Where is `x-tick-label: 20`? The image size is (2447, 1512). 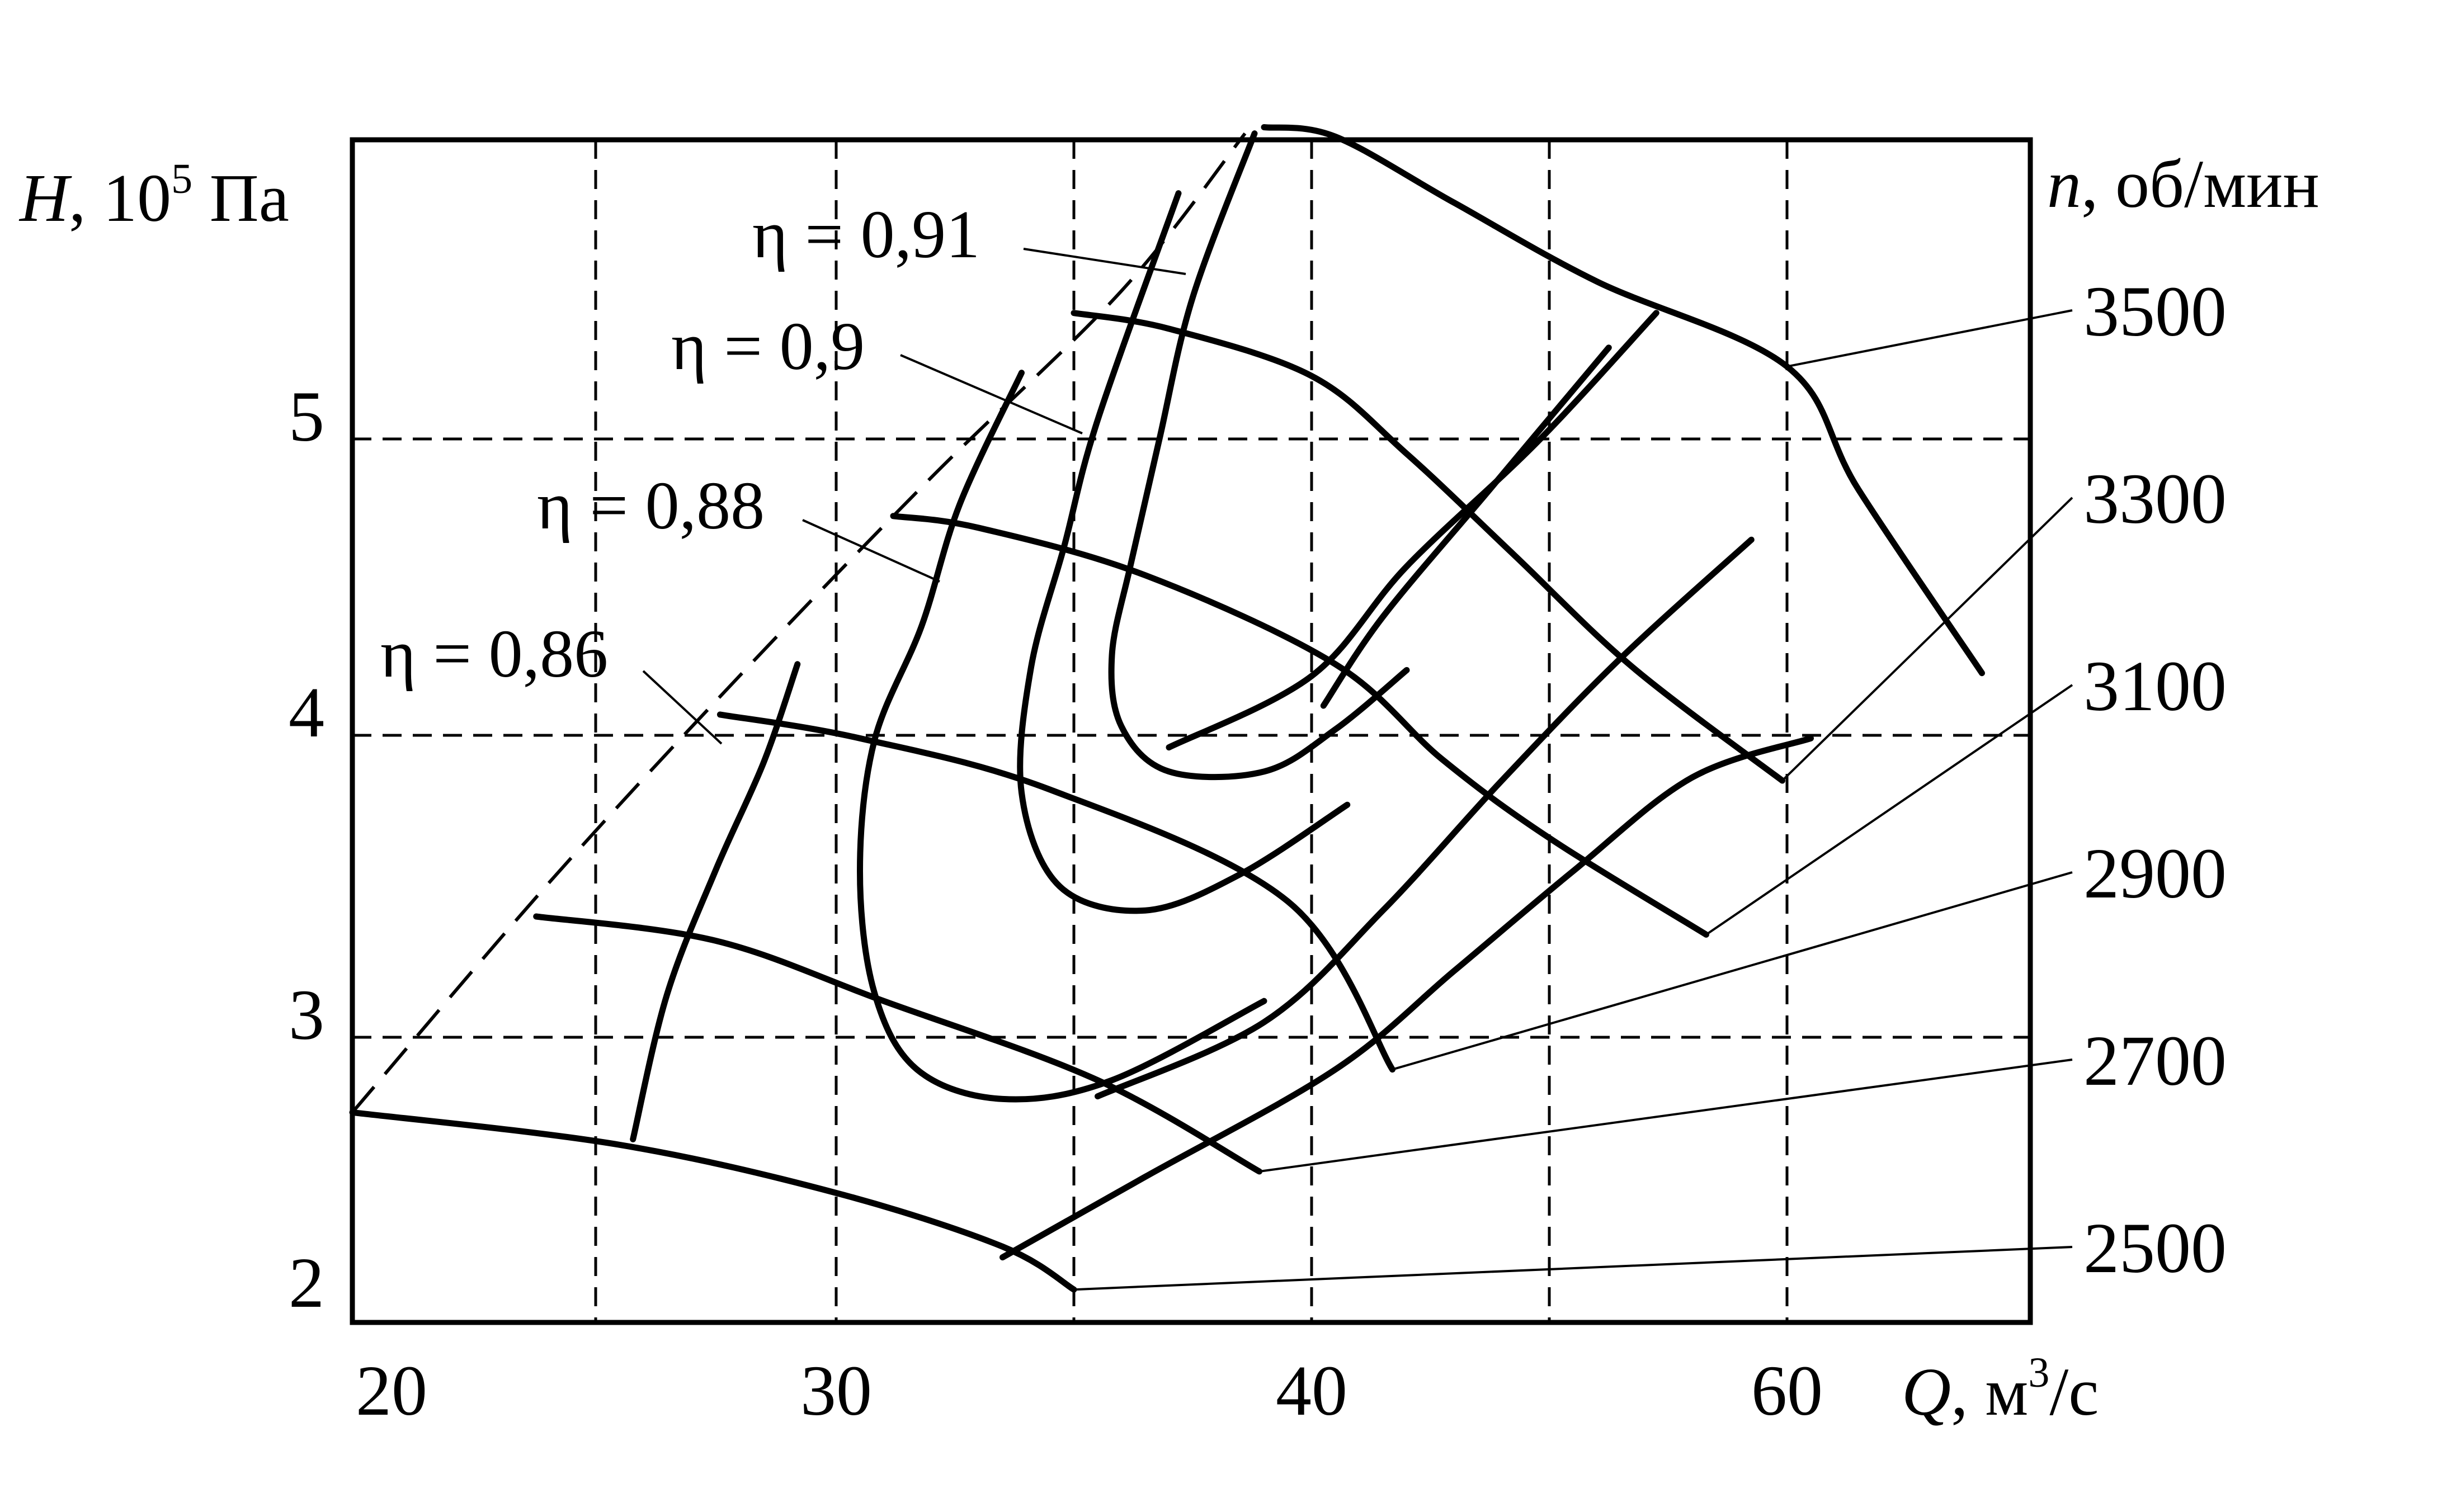 x-tick-label: 20 is located at coordinates (392, 1390).